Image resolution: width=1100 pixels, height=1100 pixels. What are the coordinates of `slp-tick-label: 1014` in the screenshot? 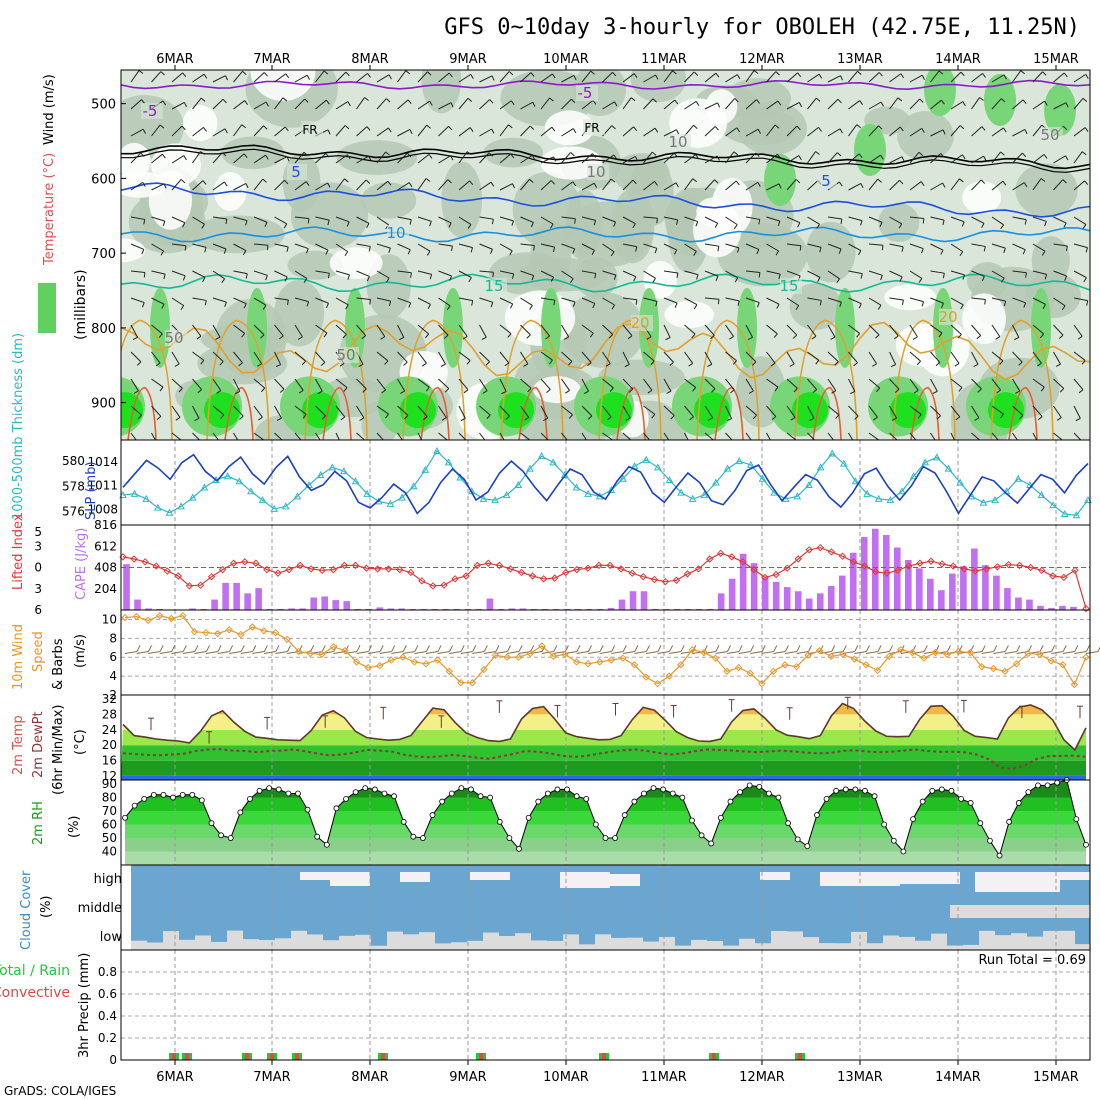 It's located at (102, 462).